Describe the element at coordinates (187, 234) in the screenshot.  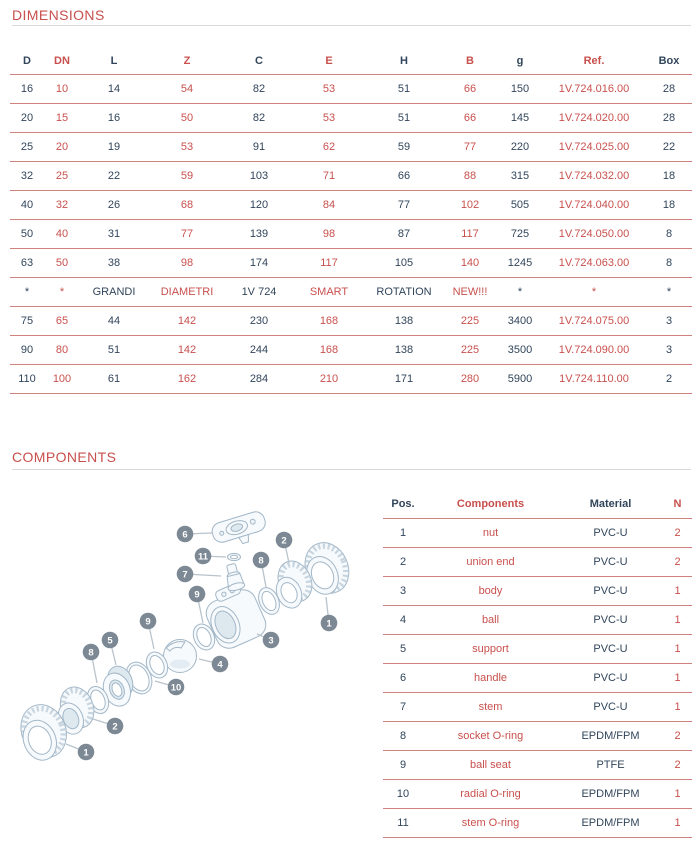
I see `table-cell: 77` at that location.